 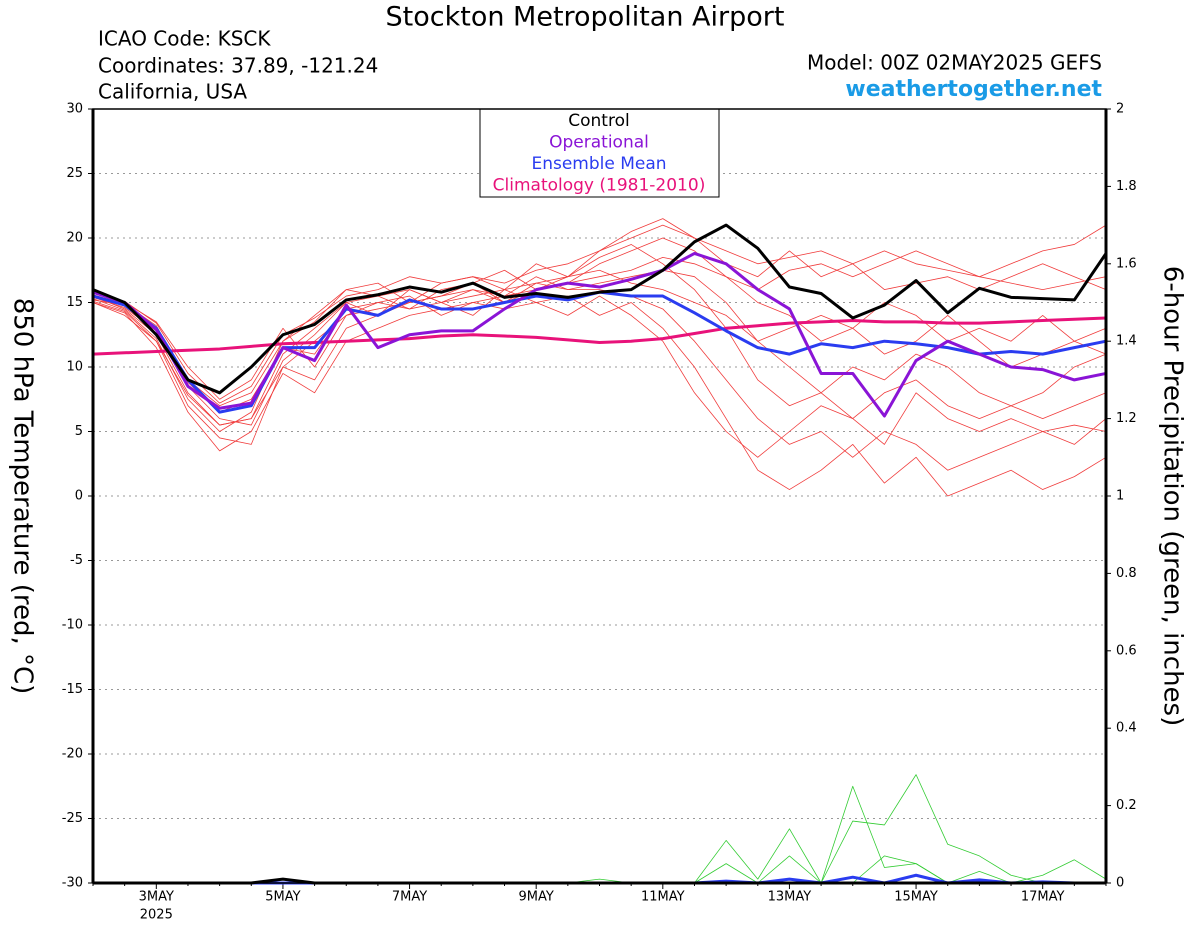 What do you see at coordinates (1126, 263) in the screenshot?
I see `y2-tick-label: 1.6` at bounding box center [1126, 263].